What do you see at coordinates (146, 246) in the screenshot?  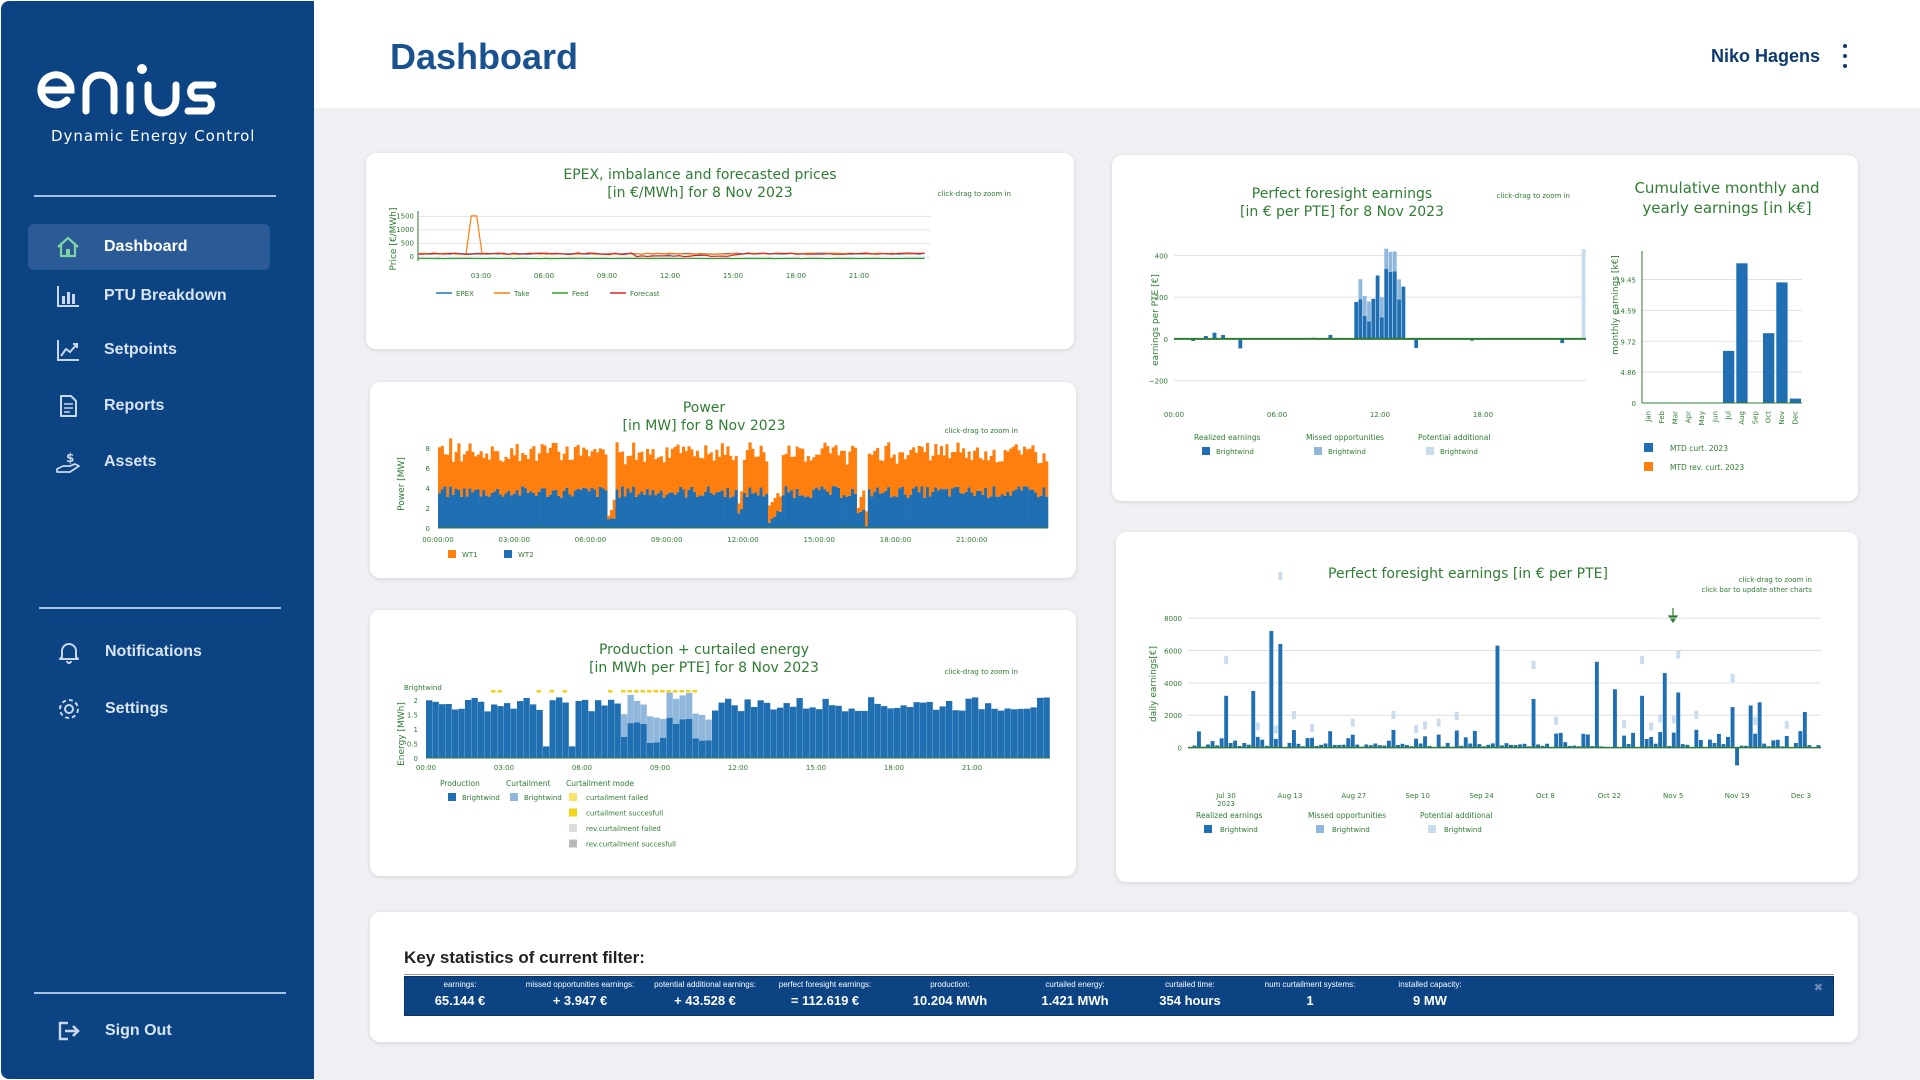 I see `sidebar-item-label: Dashboard` at bounding box center [146, 246].